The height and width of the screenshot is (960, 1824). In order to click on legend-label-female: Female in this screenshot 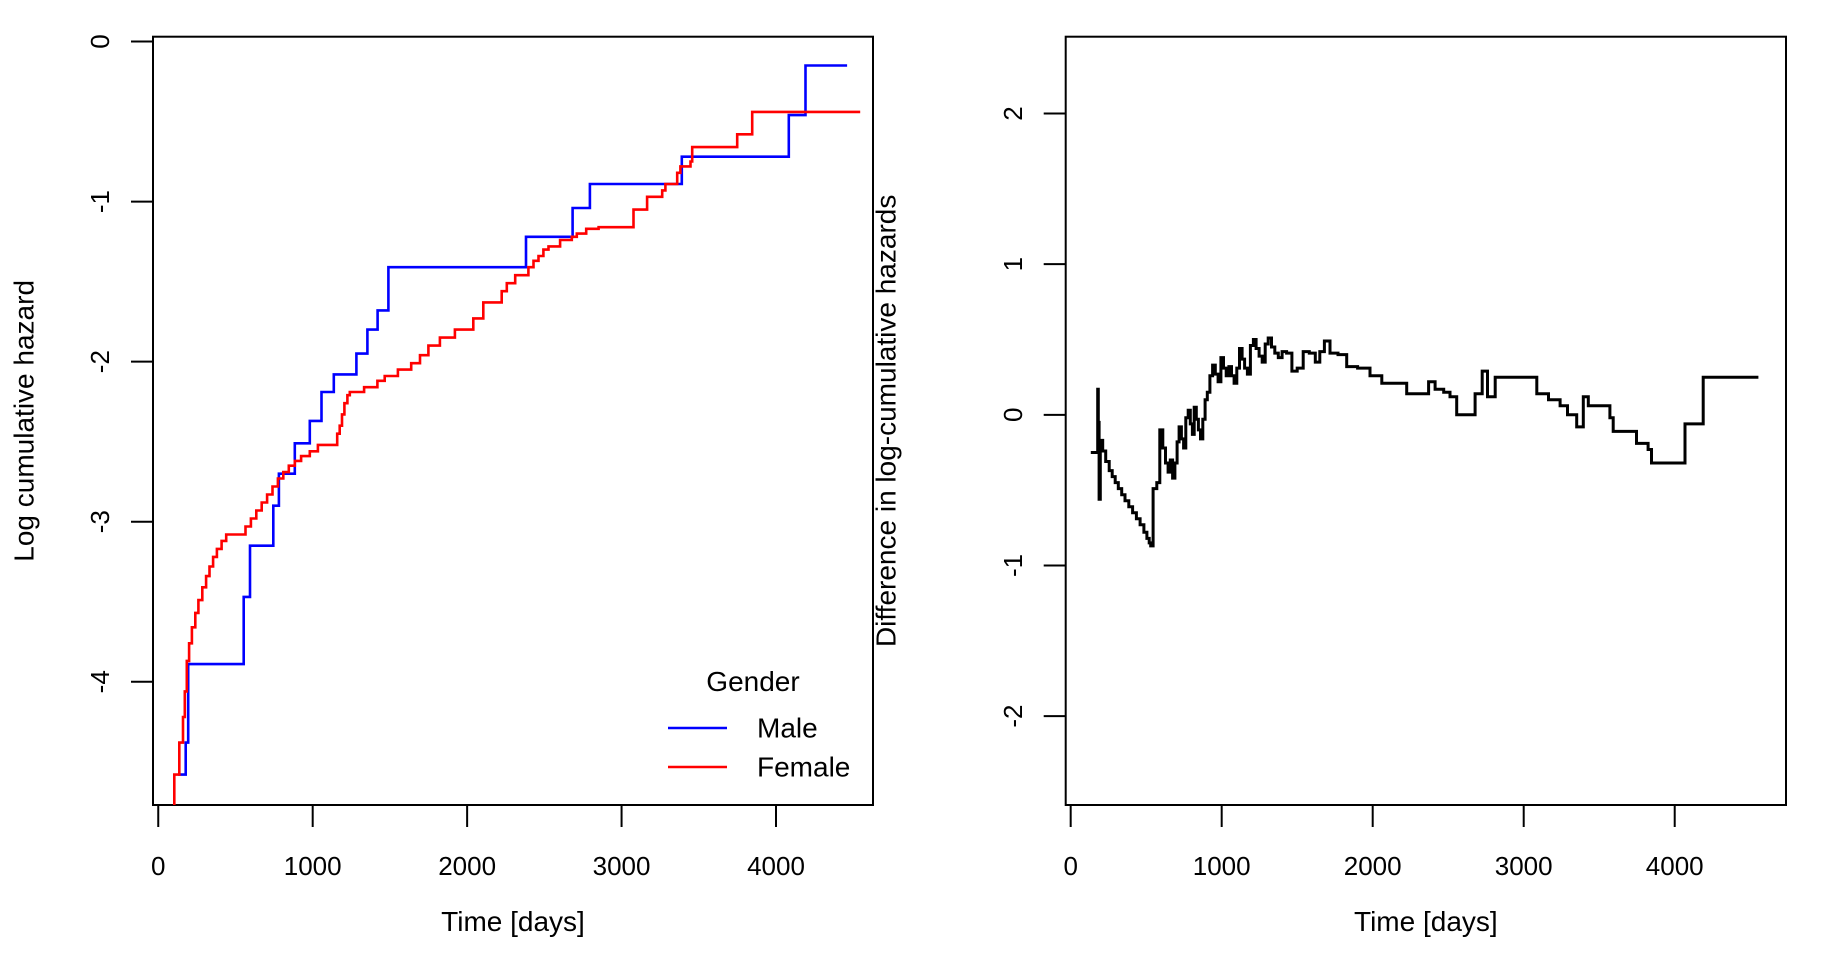, I will do `click(803, 767)`.